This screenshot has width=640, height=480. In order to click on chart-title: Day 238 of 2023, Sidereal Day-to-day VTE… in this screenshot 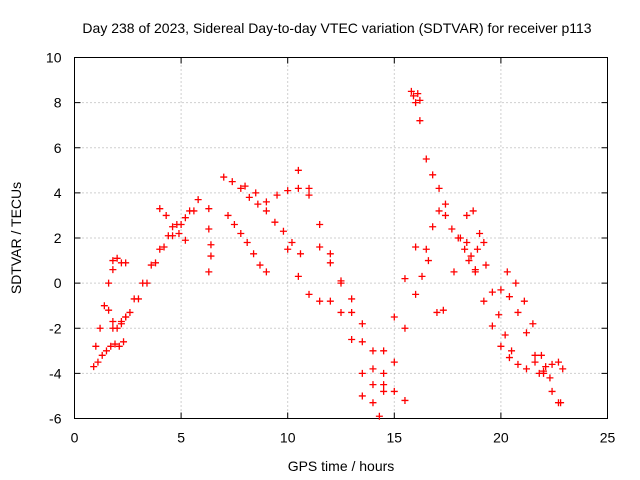, I will do `click(336, 28)`.